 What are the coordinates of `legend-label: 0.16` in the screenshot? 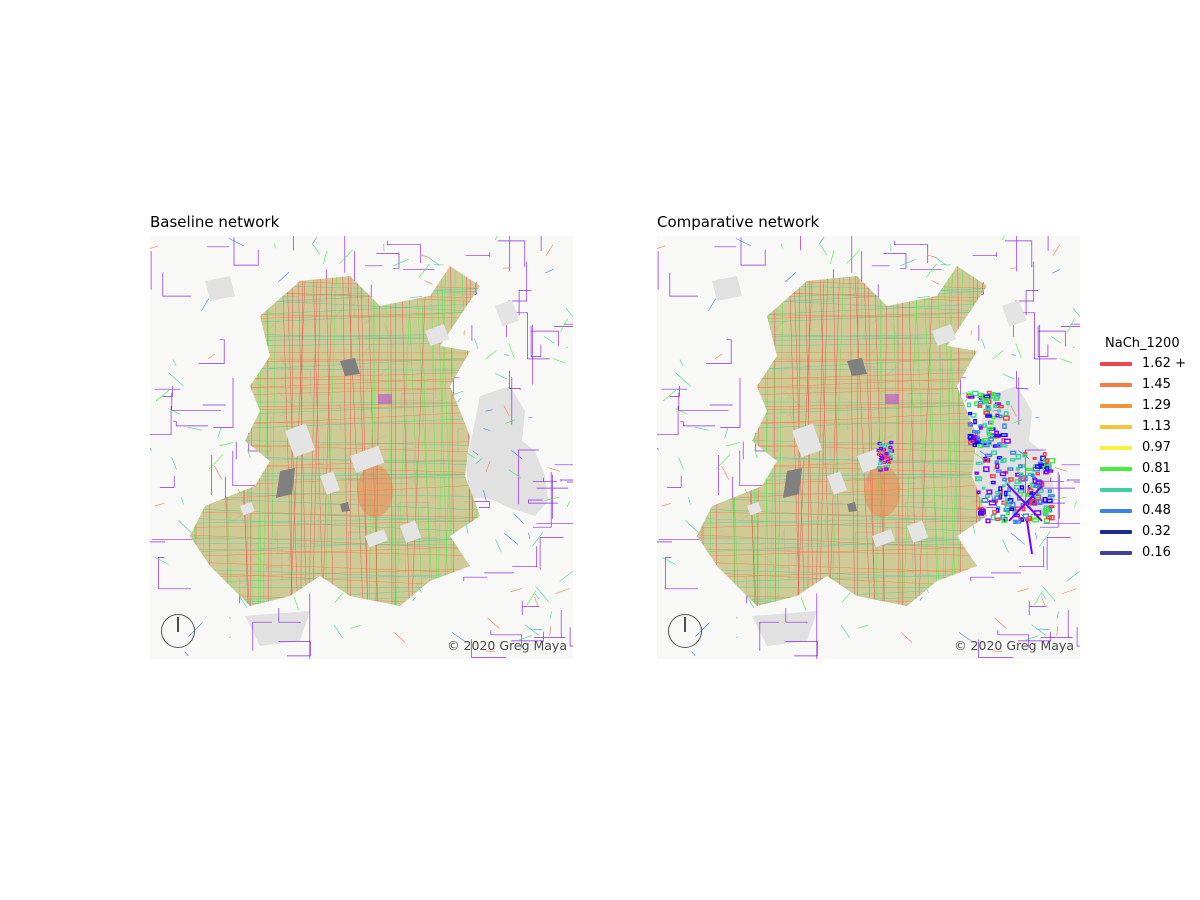 It's located at (1156, 552).